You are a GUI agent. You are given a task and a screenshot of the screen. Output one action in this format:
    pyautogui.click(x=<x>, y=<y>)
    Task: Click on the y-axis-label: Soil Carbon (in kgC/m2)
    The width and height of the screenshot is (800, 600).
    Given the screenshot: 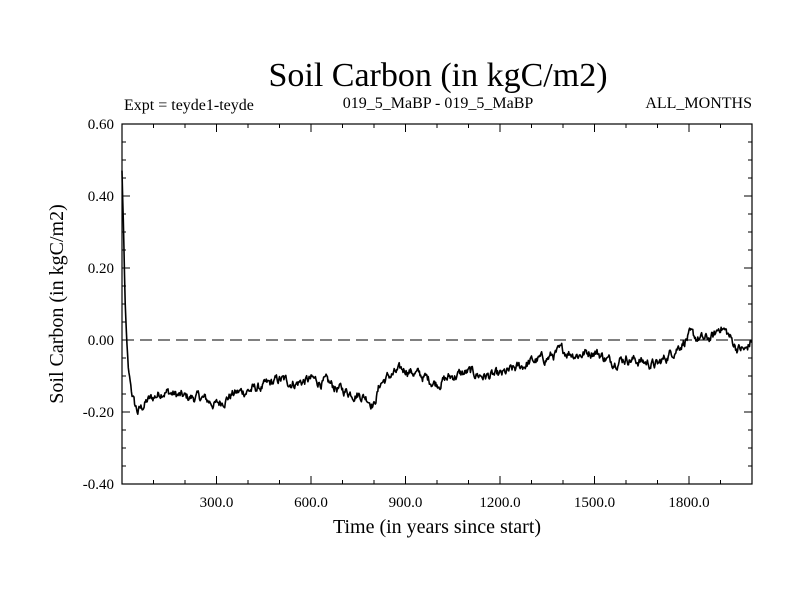 What is the action you would take?
    pyautogui.click(x=57, y=303)
    